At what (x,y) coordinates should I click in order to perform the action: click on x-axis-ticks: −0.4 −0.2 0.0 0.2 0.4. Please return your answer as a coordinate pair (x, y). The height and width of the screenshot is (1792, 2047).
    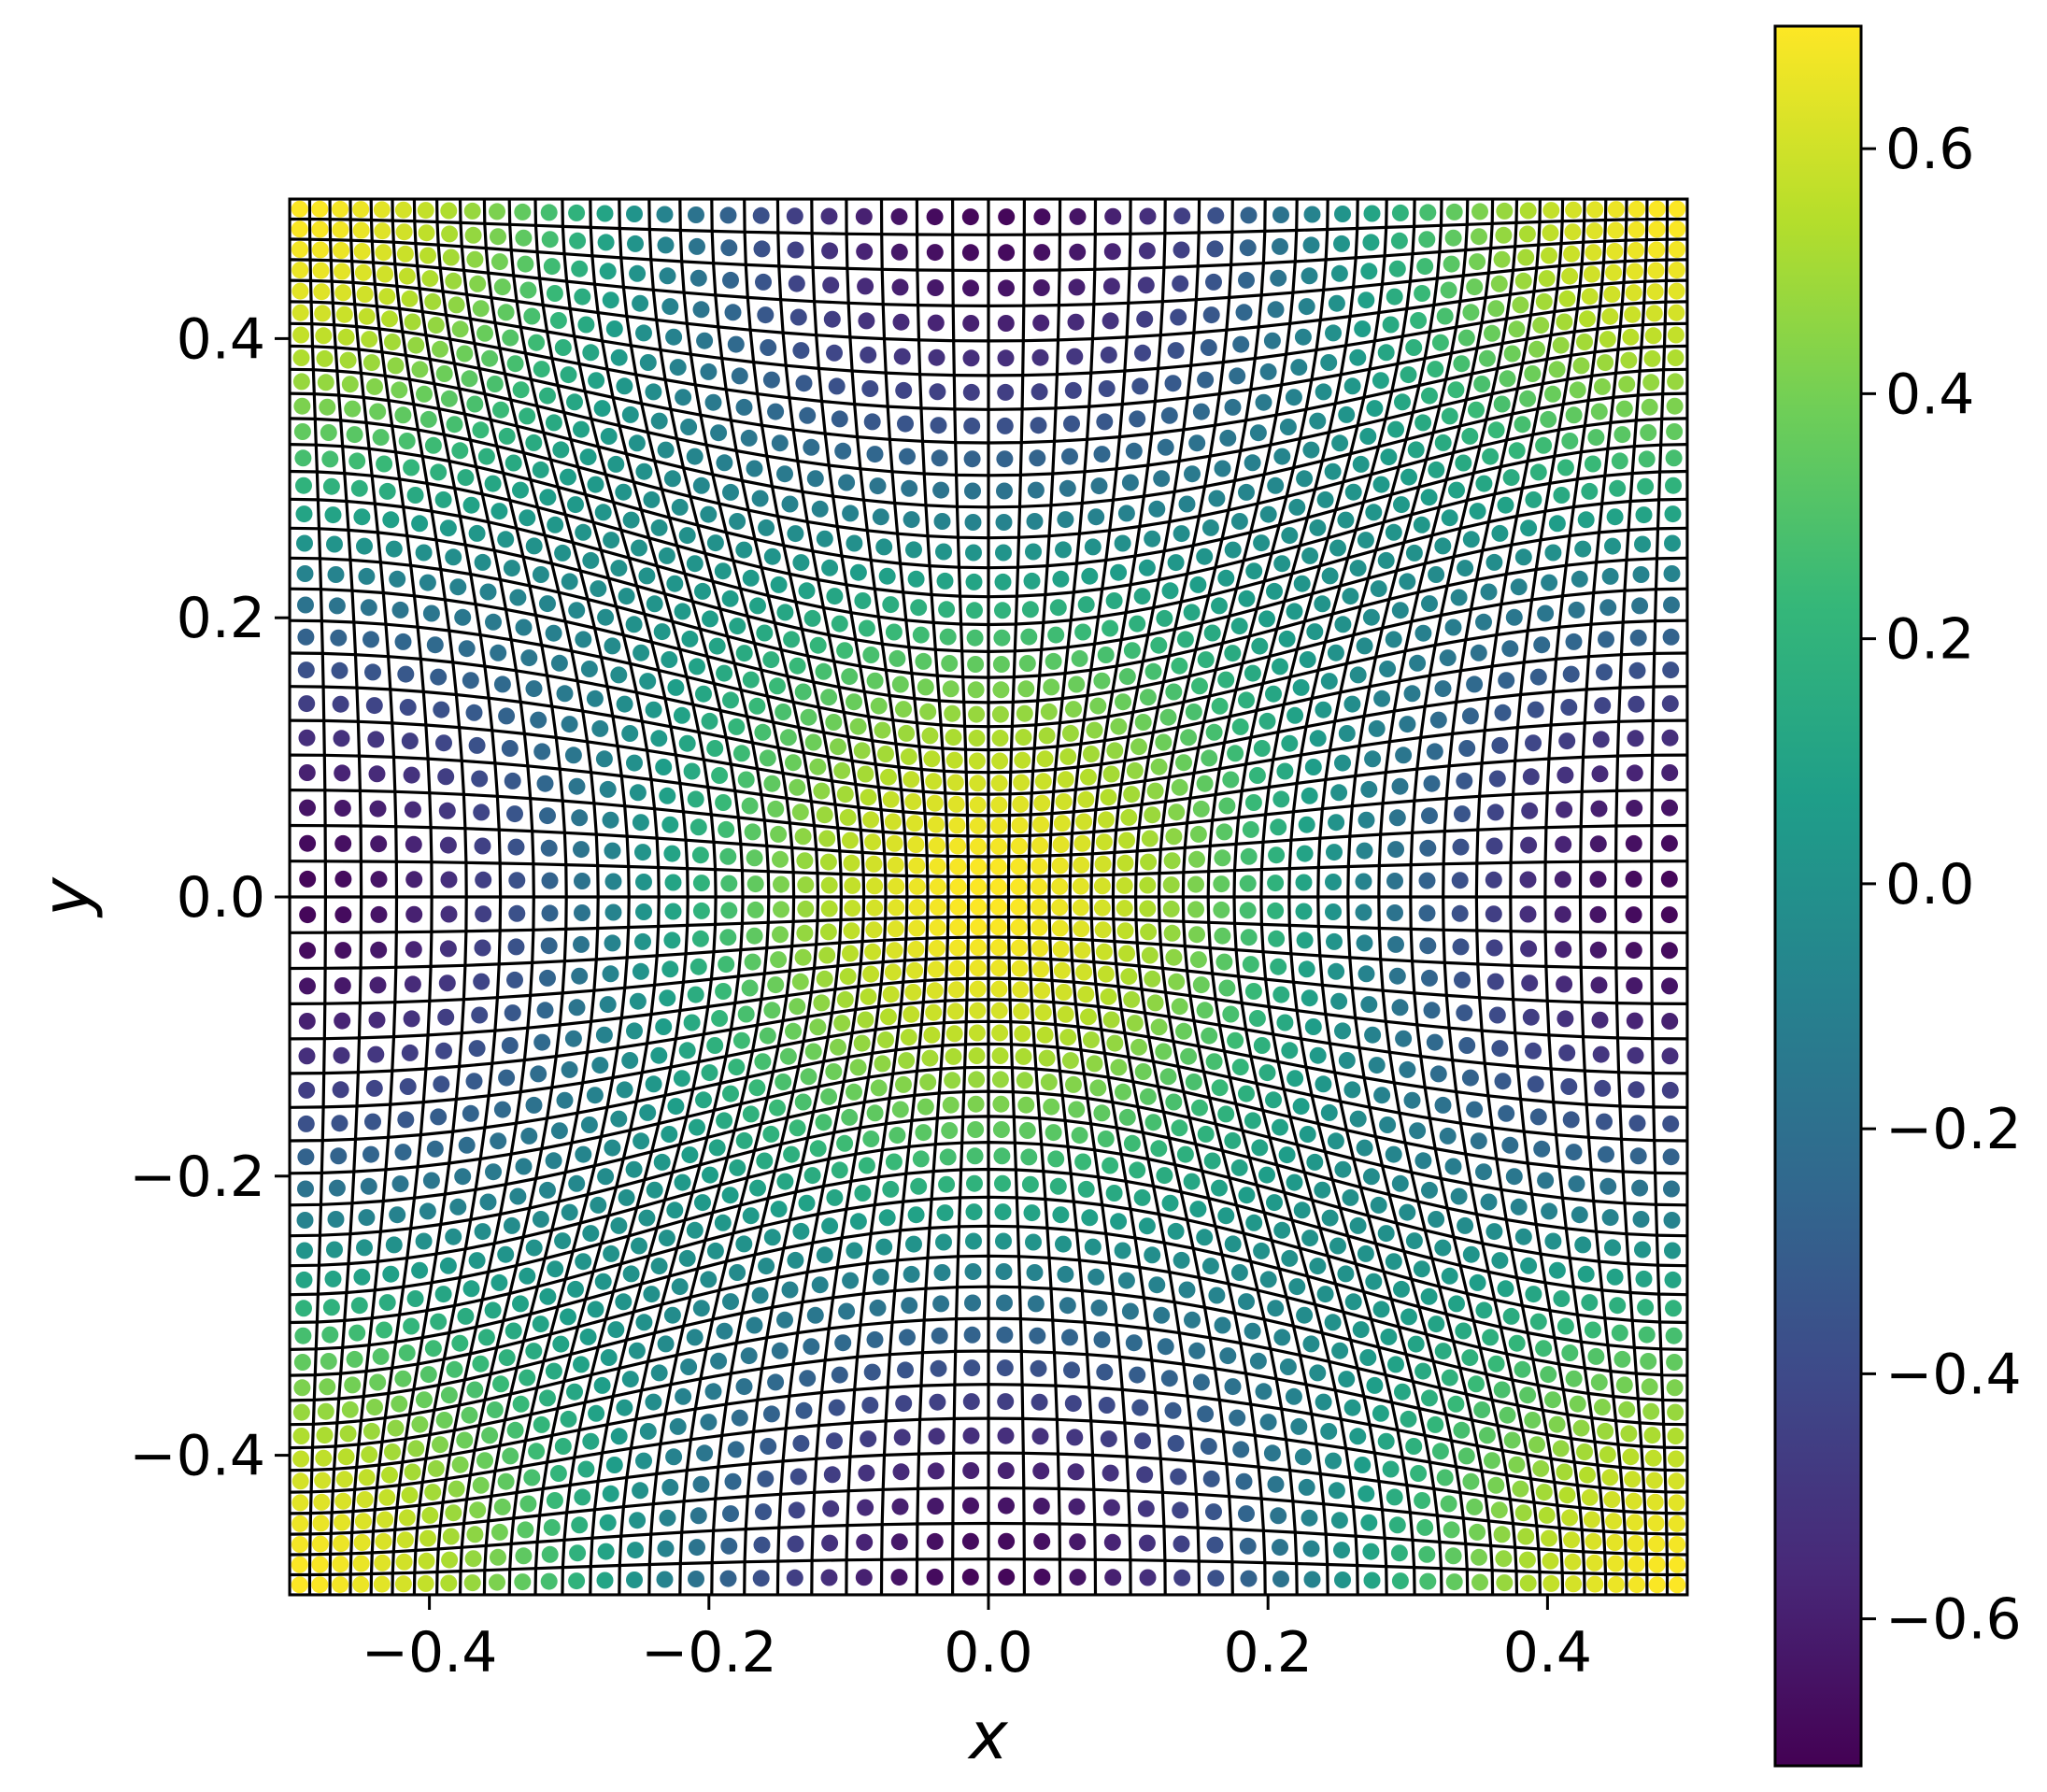
    Looking at the image, I should click on (977, 1640).